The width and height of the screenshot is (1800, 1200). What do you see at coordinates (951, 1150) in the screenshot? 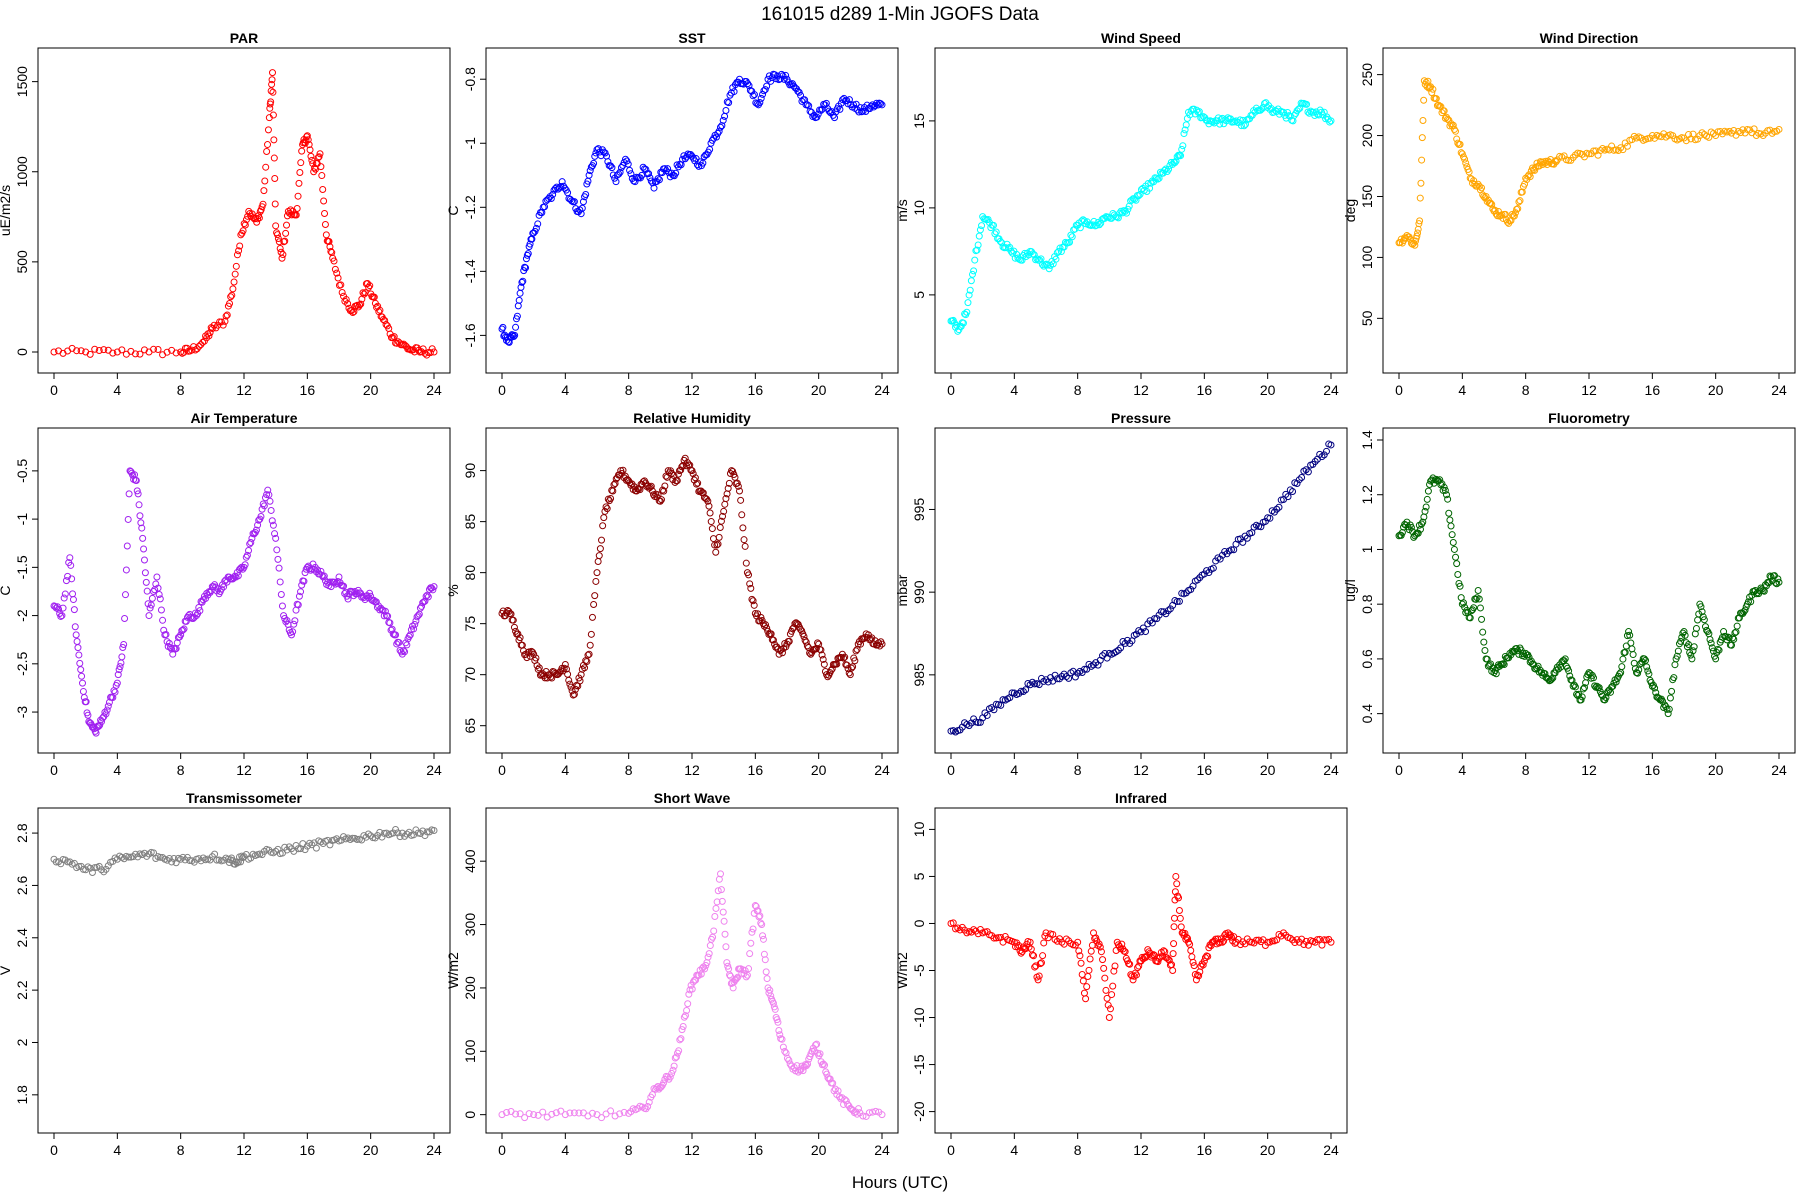
I see `x-tick-label: 0` at bounding box center [951, 1150].